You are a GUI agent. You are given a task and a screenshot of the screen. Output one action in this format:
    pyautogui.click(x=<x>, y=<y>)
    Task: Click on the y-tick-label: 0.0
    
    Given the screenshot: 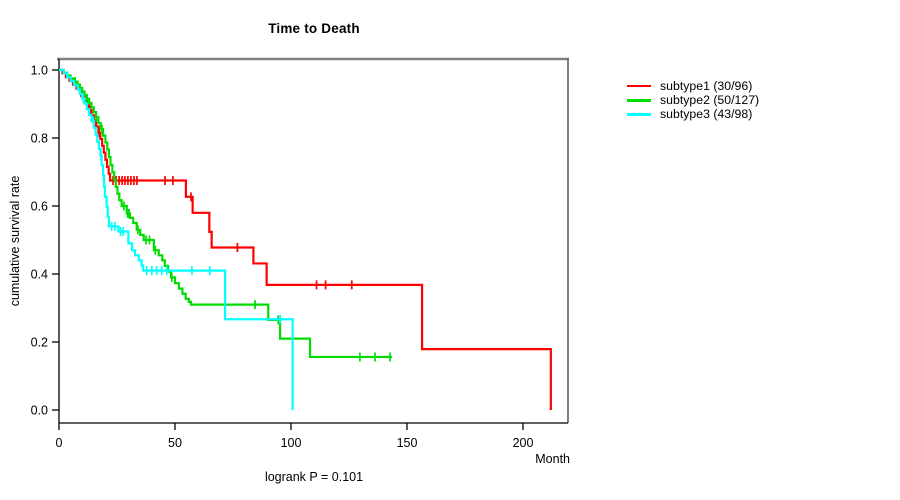 What is the action you would take?
    pyautogui.click(x=39, y=410)
    